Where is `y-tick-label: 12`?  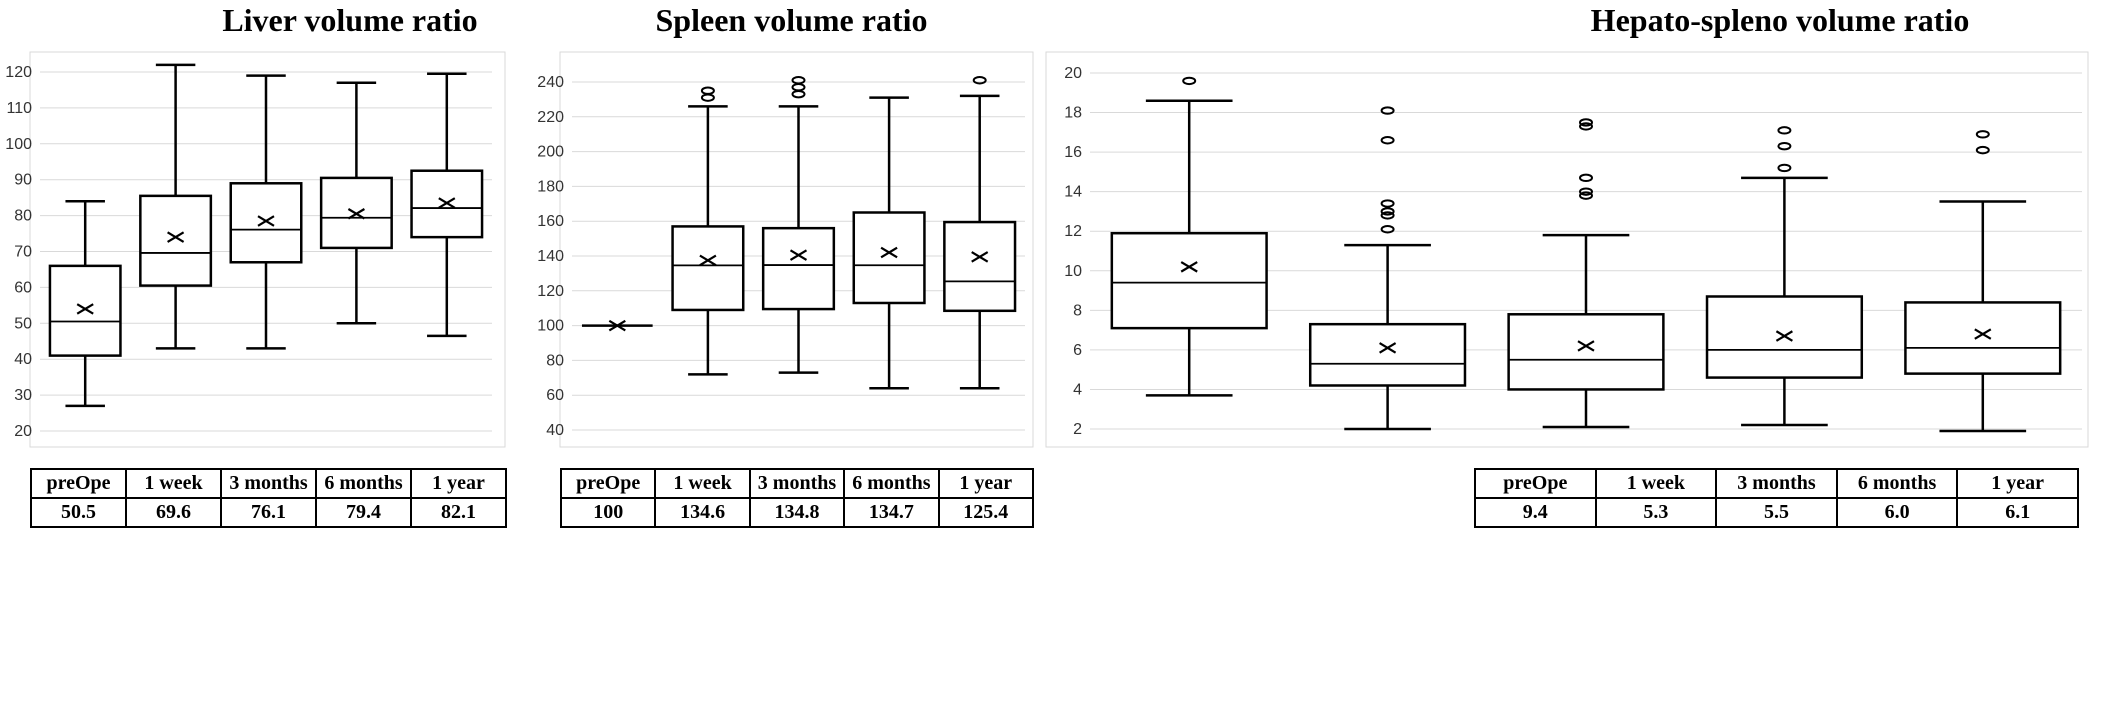
y-tick-label: 12 is located at coordinates (1073, 231).